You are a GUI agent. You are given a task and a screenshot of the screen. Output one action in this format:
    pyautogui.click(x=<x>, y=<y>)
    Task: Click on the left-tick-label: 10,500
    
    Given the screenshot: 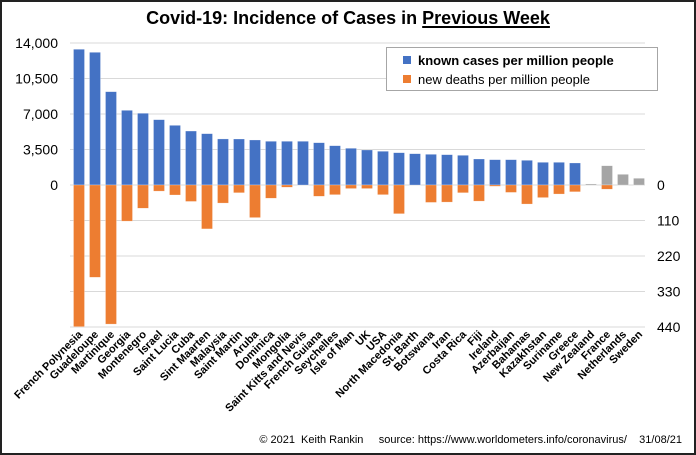 What is the action you would take?
    pyautogui.click(x=36, y=79)
    